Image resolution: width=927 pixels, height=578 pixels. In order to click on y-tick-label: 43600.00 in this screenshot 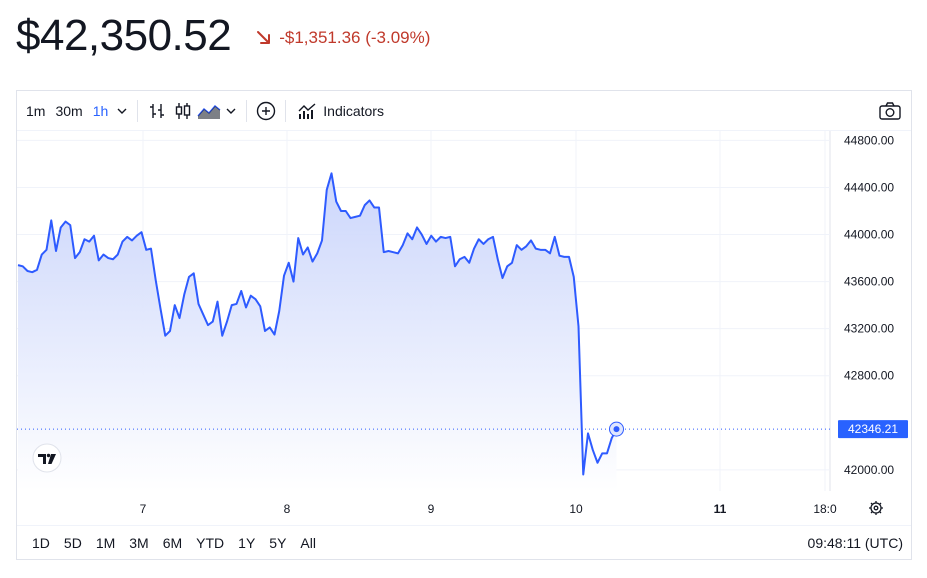, I will do `click(869, 282)`.